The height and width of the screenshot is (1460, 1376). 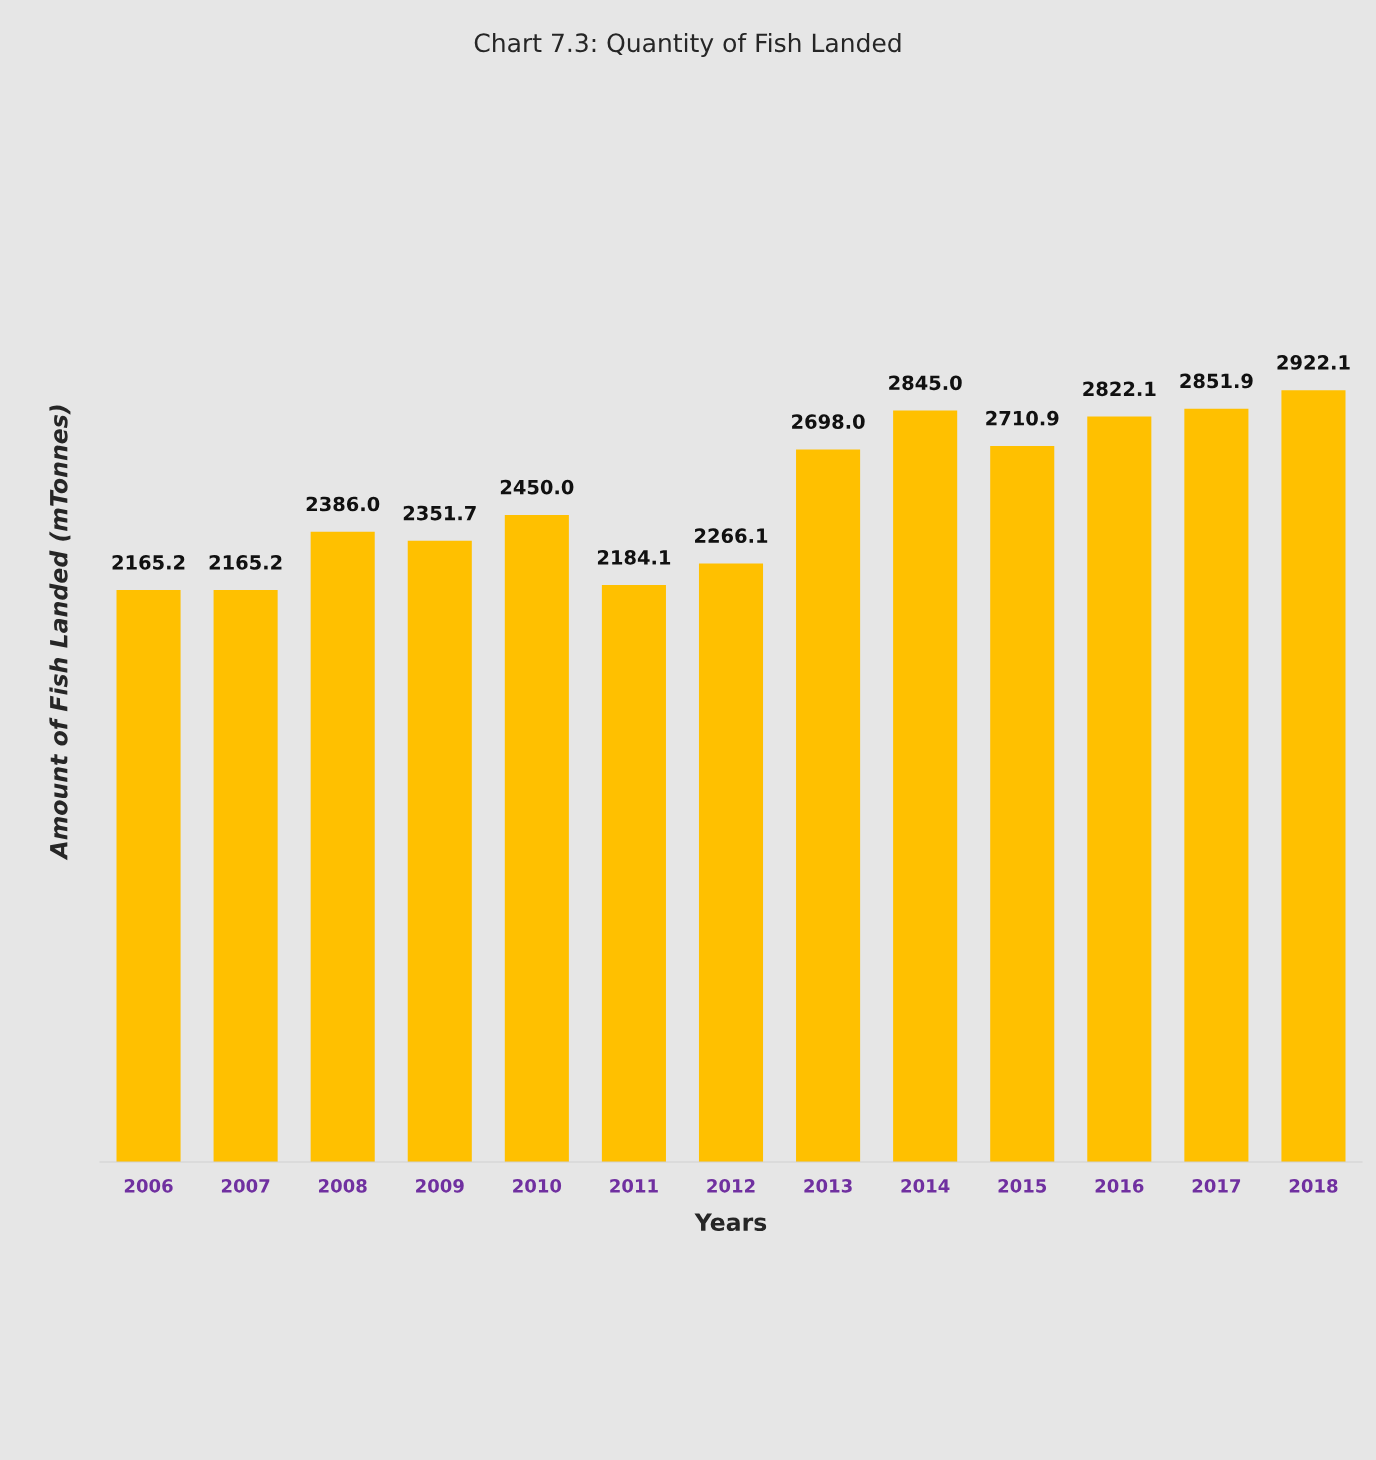 What do you see at coordinates (60, 633) in the screenshot?
I see `y-axis-title: Amount of Fish Landed (mTonnes)` at bounding box center [60, 633].